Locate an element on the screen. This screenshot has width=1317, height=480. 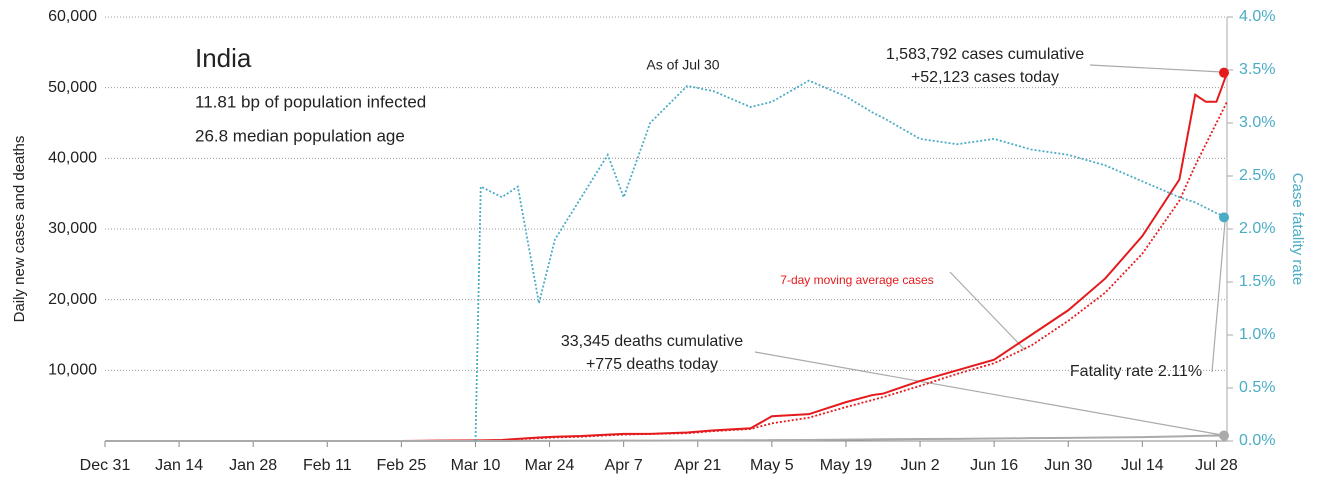
y-tick-label: 10,000 is located at coordinates (72, 370).